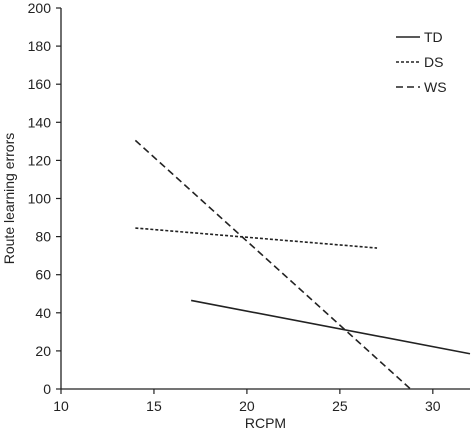  Describe the element at coordinates (435, 87) in the screenshot. I see `legend-label-ws: WS` at that location.